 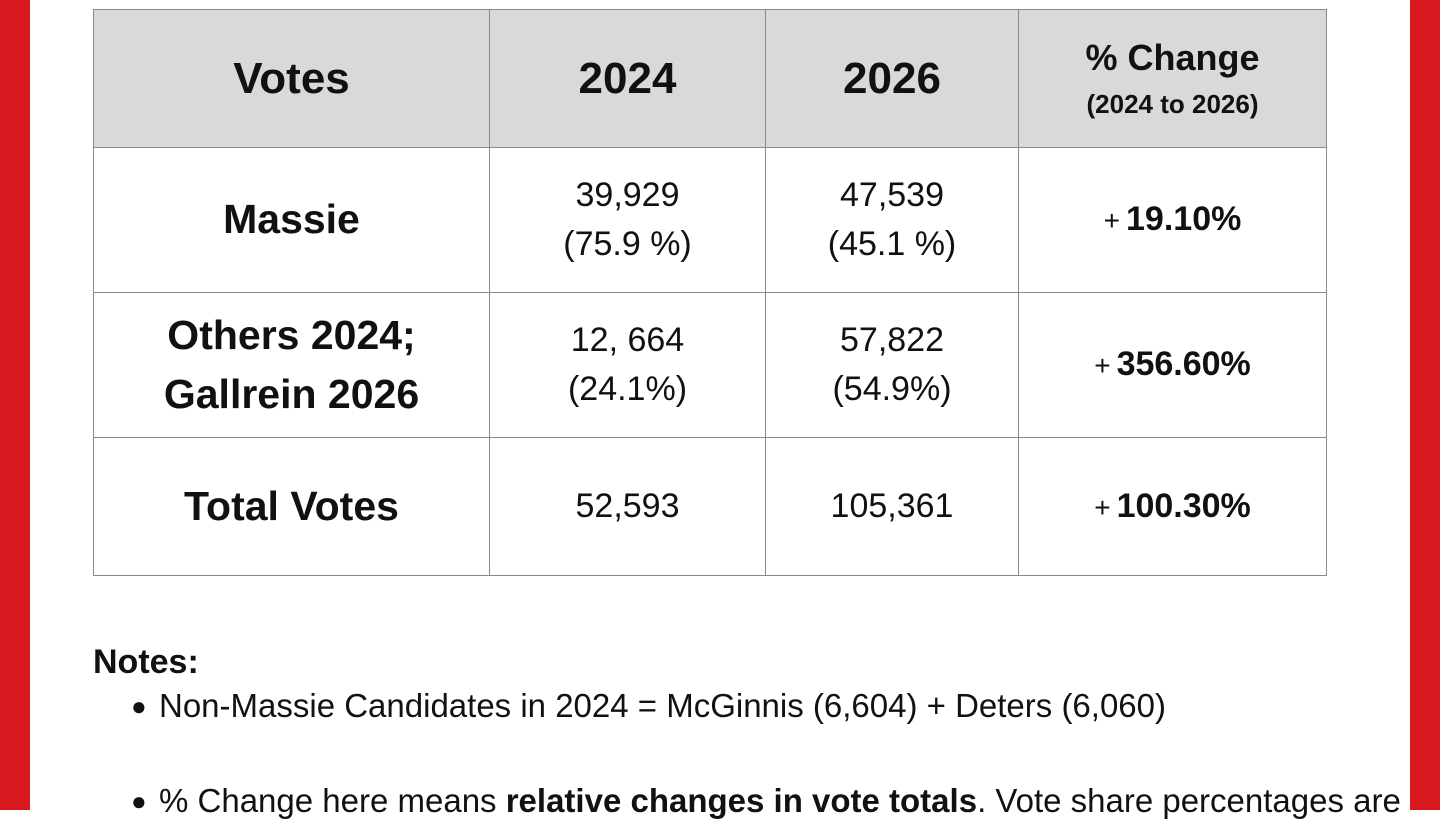 I want to click on header-percent-change: % Change (2024 to 2026), so click(x=1172, y=78).